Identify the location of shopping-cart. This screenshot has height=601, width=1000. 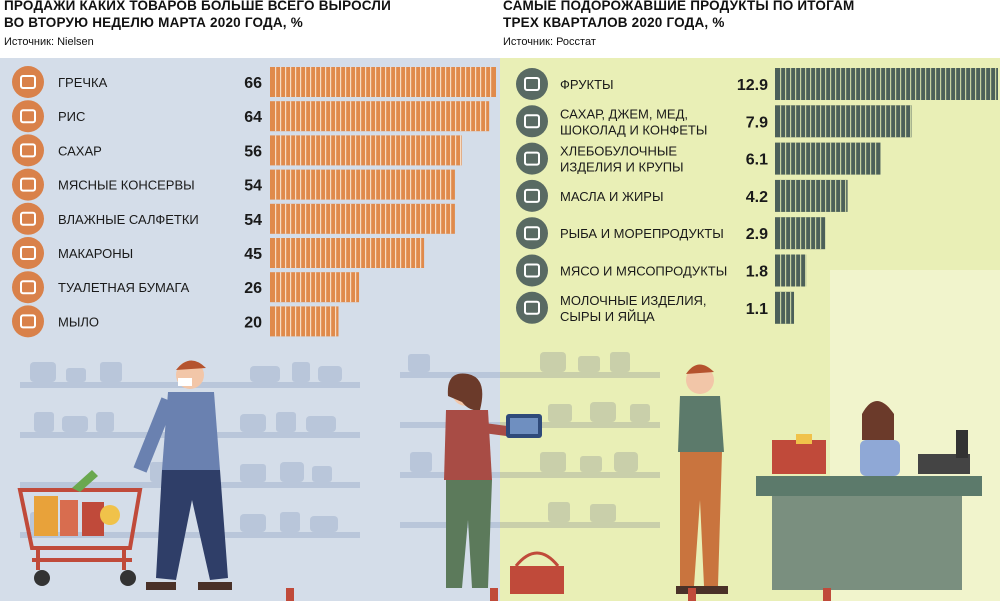
(80, 528).